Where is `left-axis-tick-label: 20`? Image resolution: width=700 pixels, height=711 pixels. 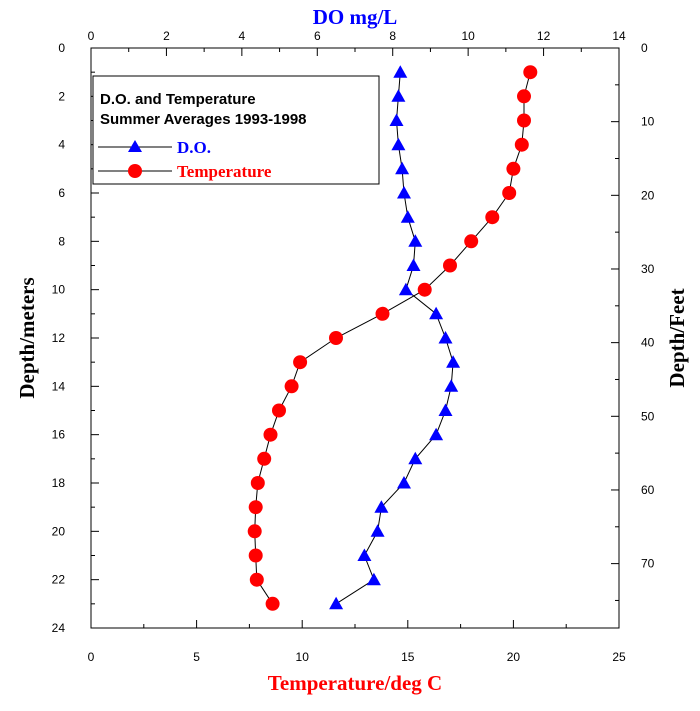 left-axis-tick-label: 20 is located at coordinates (59, 531).